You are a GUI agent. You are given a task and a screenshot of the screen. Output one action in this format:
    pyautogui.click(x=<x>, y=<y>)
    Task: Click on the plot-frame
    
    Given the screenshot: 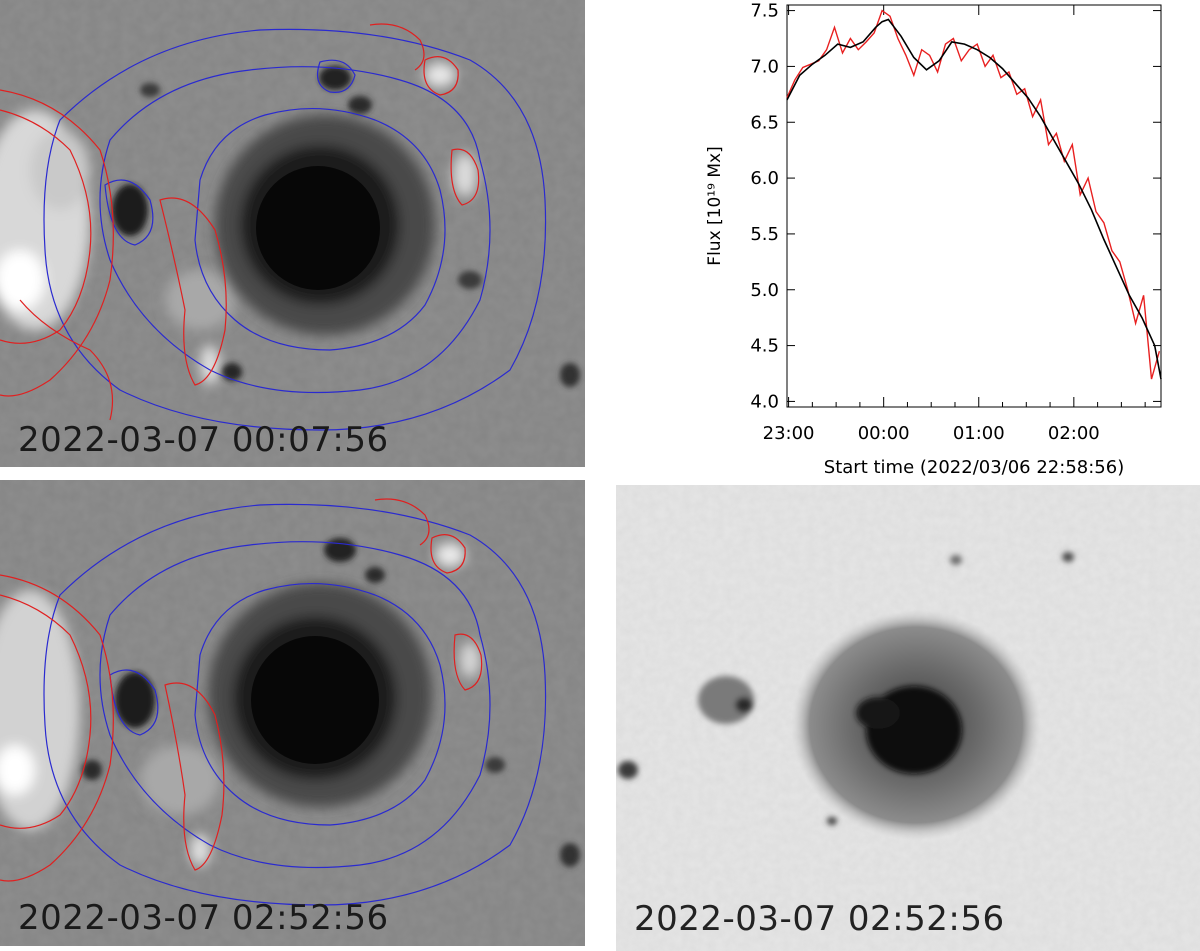 What is the action you would take?
    pyautogui.click(x=974, y=206)
    